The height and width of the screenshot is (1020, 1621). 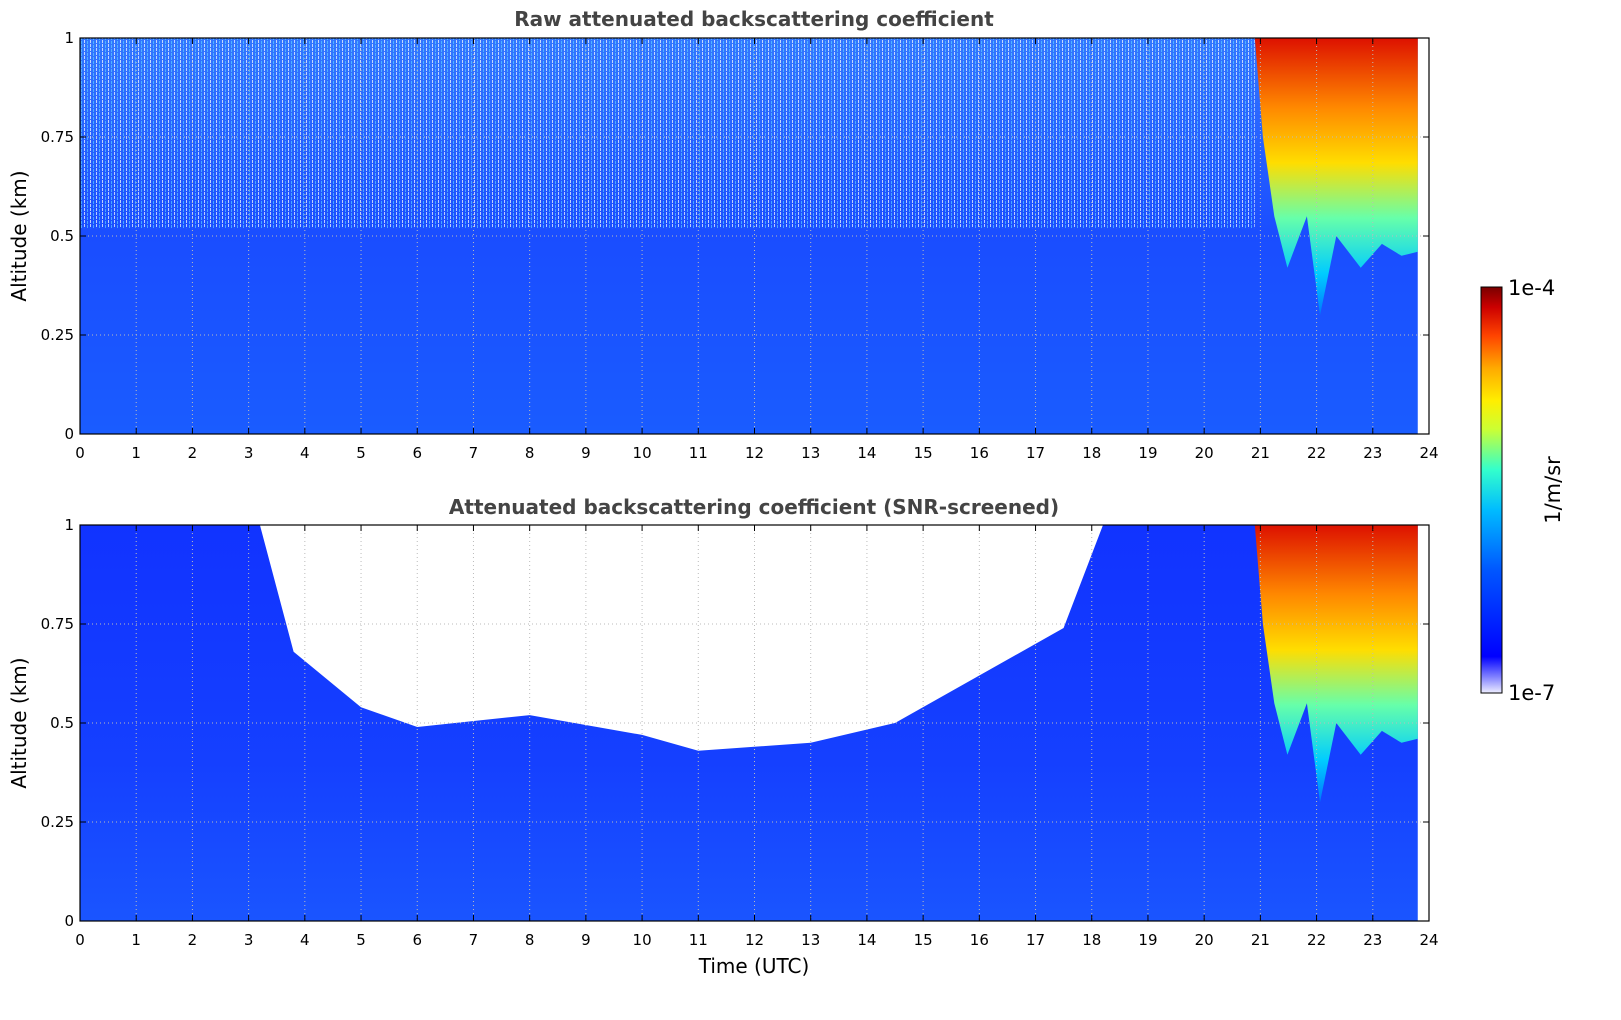 What do you see at coordinates (1531, 693) in the screenshot?
I see `colorbar-min-label: 1e-7` at bounding box center [1531, 693].